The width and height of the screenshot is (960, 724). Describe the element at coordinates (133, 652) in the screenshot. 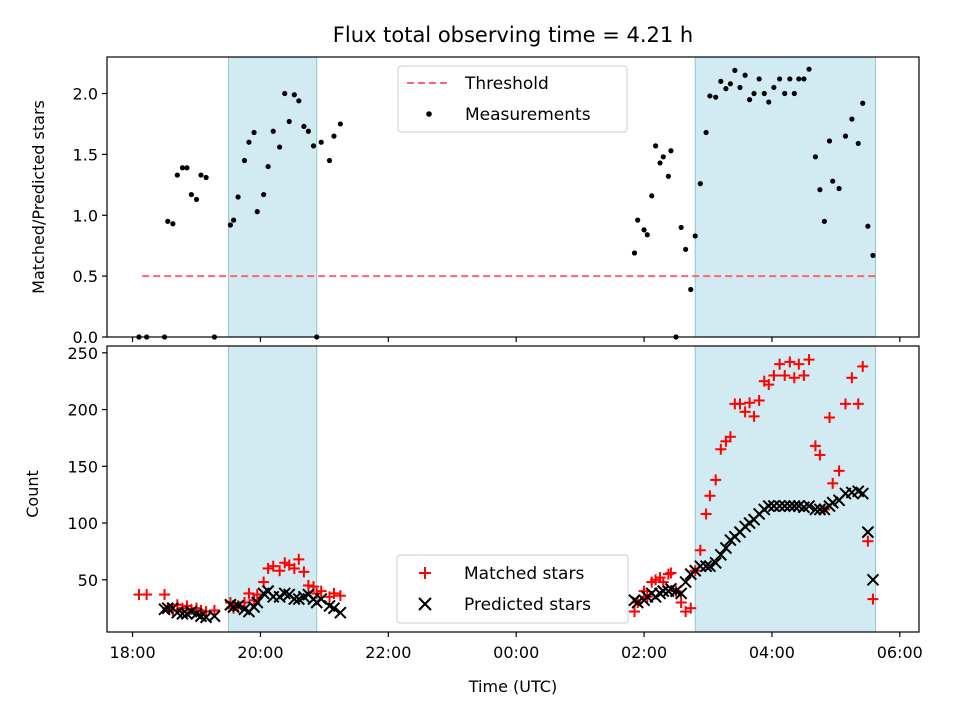

I see `x-tick-label: 18:00` at that location.